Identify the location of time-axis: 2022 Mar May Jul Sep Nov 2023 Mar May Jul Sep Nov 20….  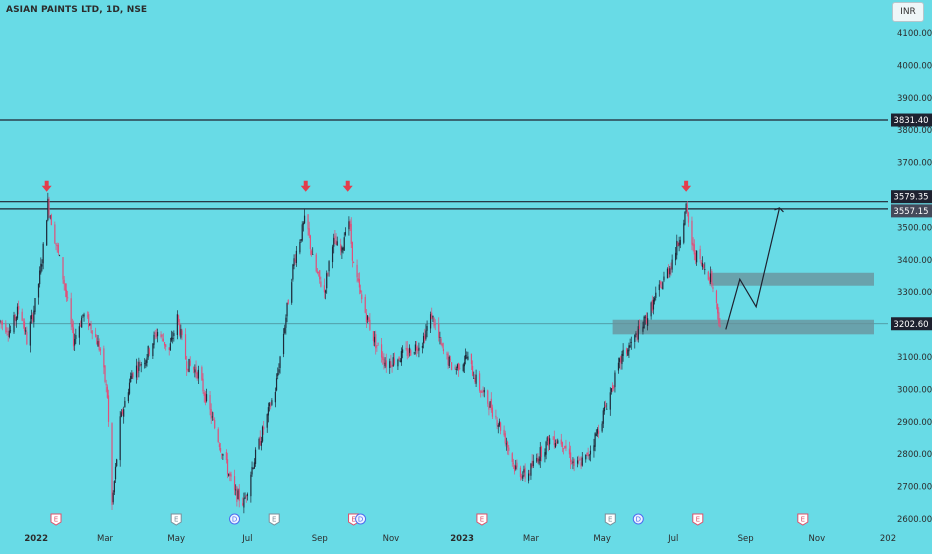
(460, 539).